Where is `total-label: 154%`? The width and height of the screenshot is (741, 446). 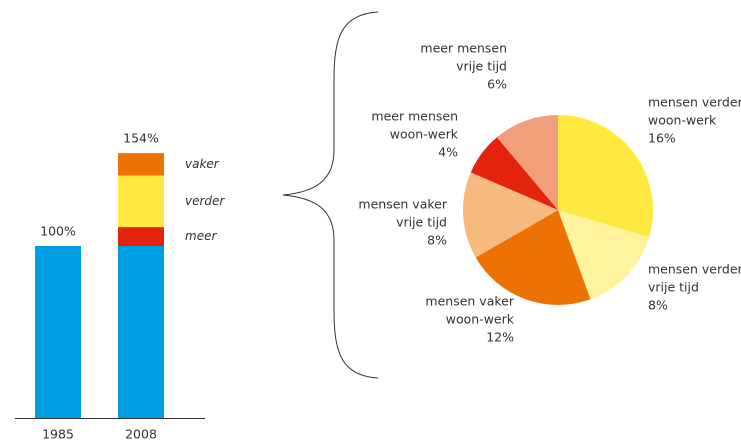
total-label: 154% is located at coordinates (141, 138).